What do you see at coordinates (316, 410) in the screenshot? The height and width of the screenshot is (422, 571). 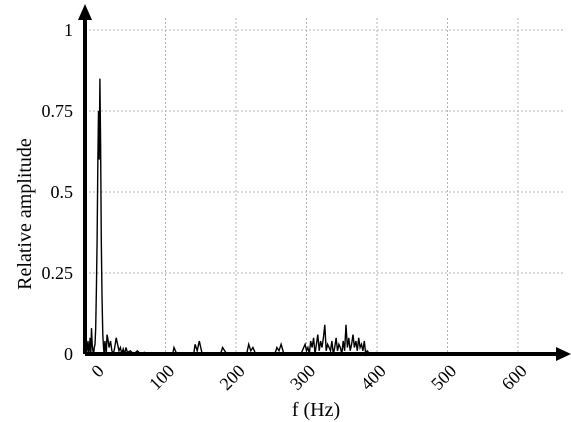 I see `x-axis-title: f (Hz)` at bounding box center [316, 410].